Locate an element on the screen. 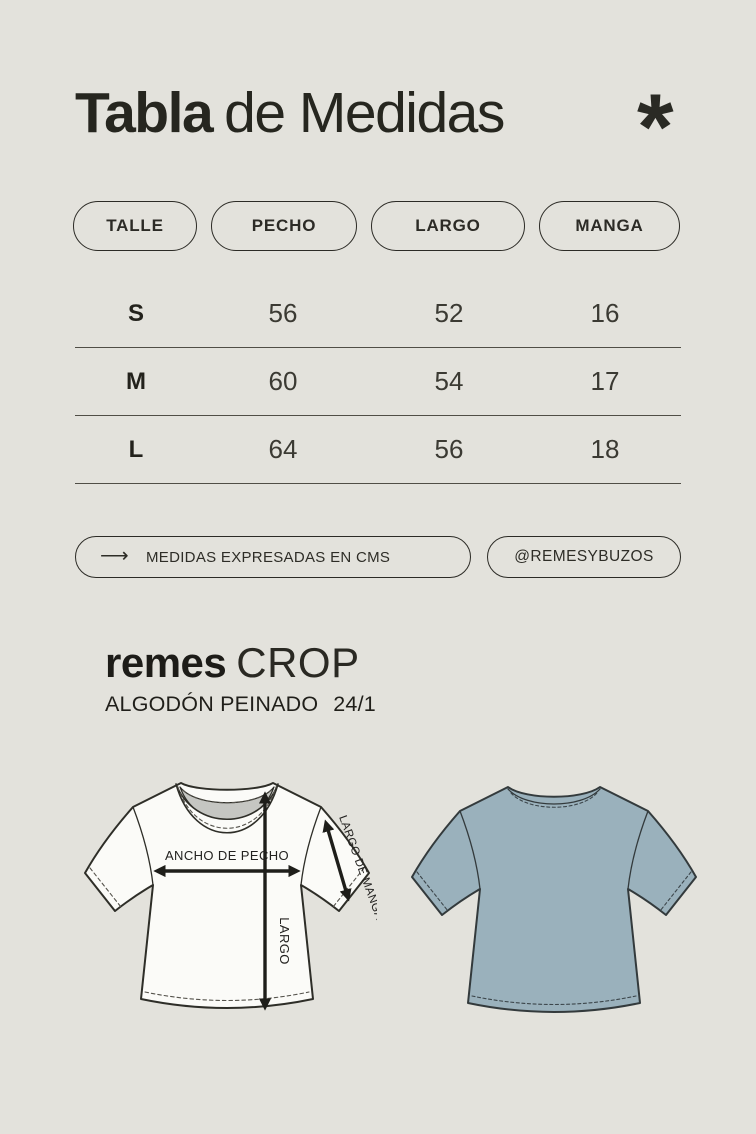 The height and width of the screenshot is (1134, 756). asterisk-icon: * is located at coordinates (655, 126).